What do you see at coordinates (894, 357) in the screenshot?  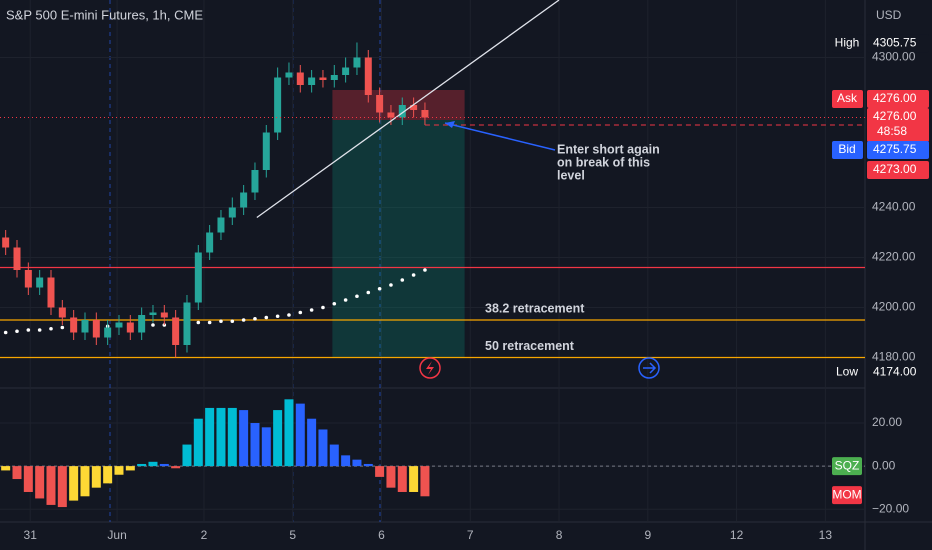 I see `y-tick-label: 4180.00` at bounding box center [894, 357].